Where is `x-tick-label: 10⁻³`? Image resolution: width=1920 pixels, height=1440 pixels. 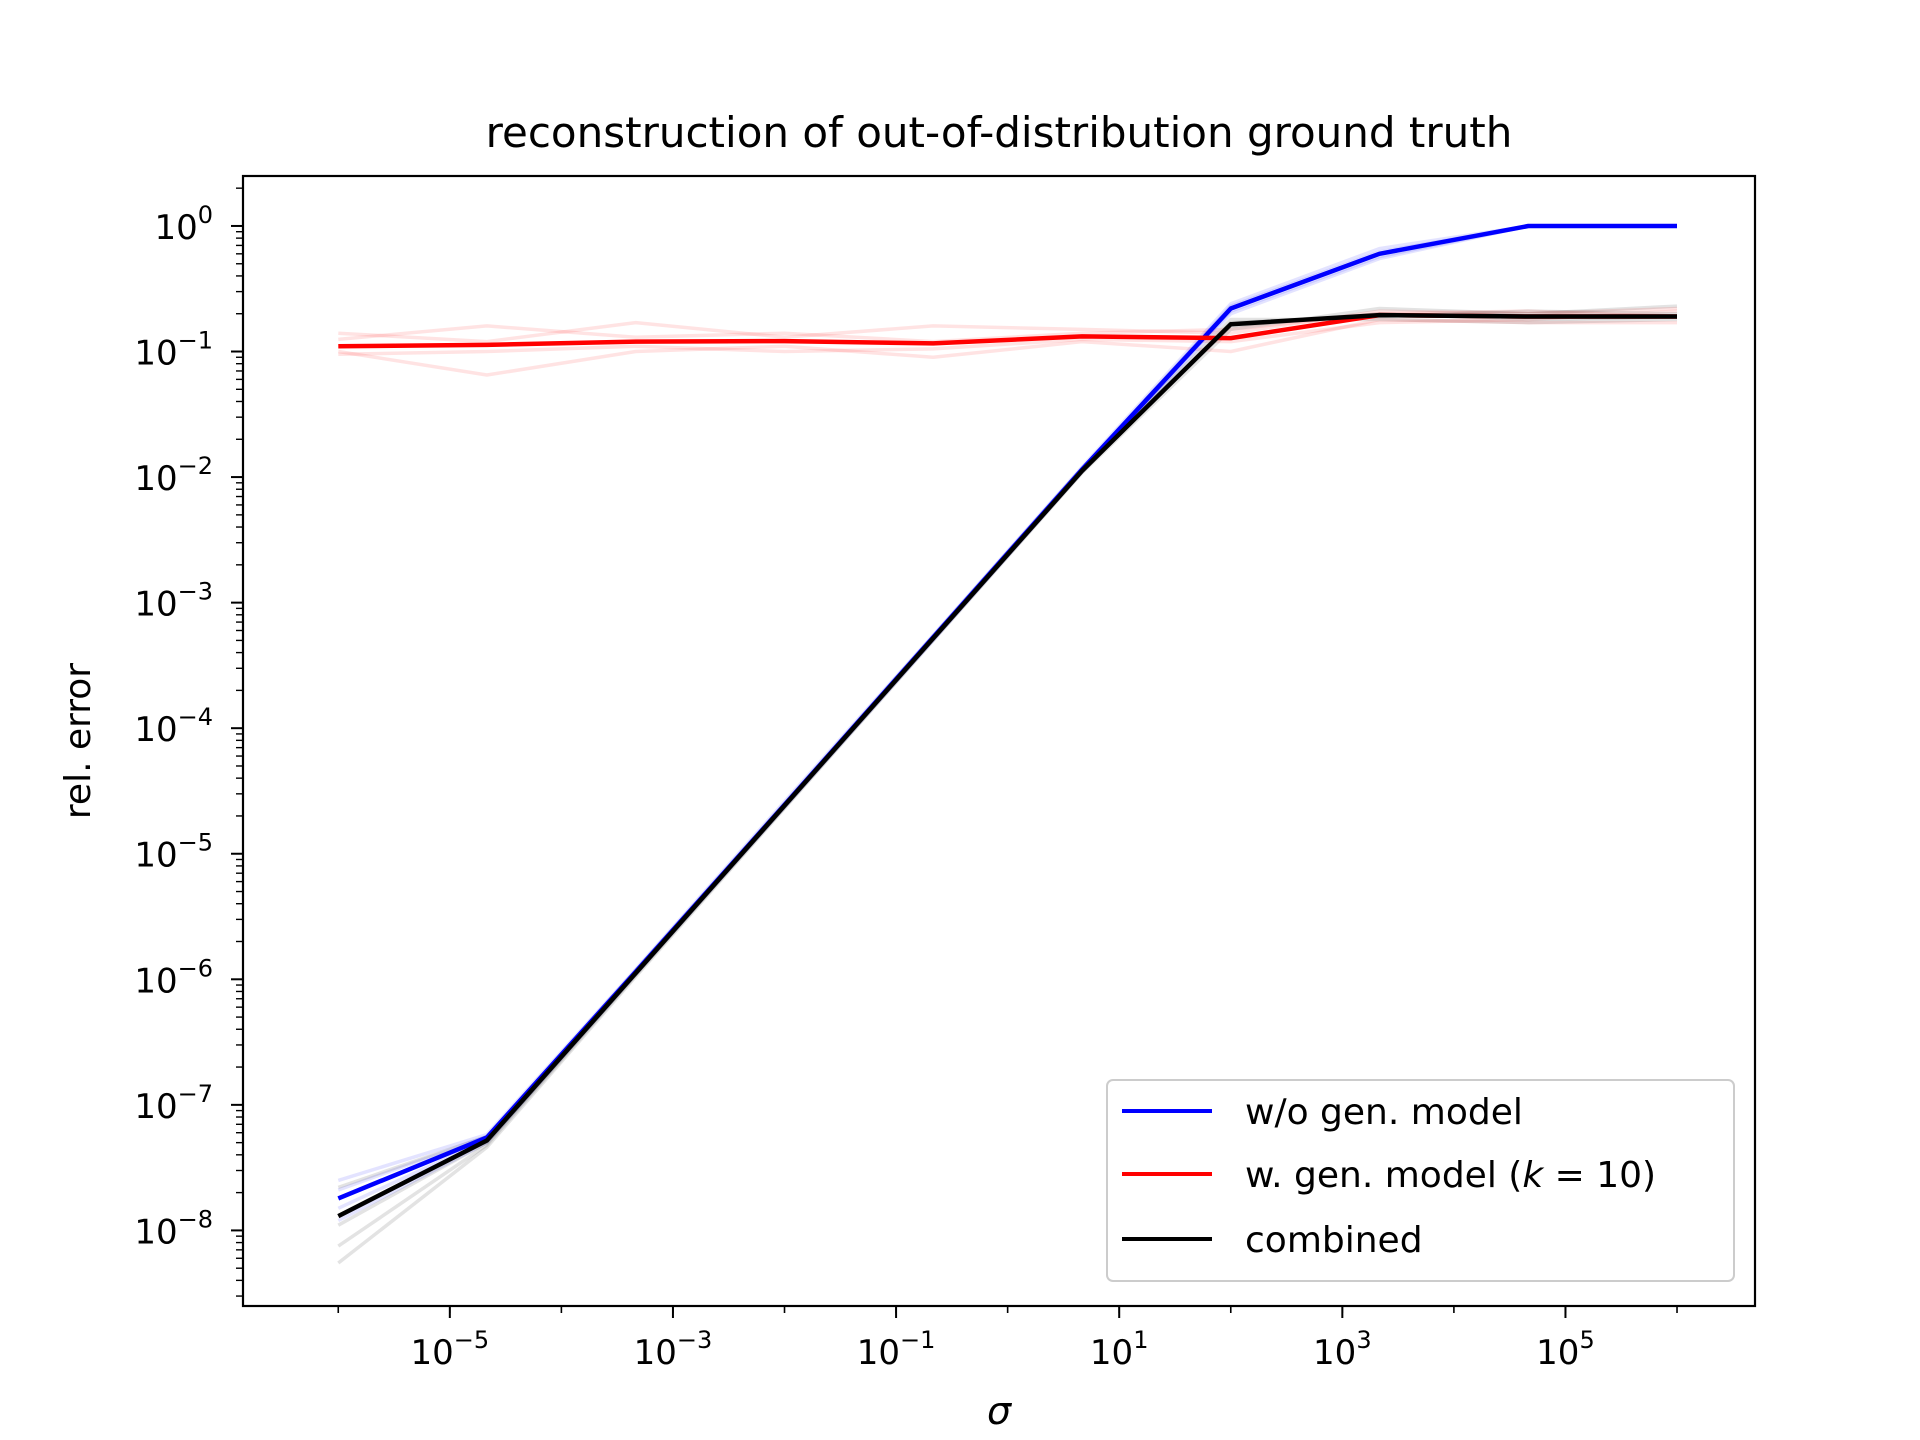 x-tick-label: 10⁻³ is located at coordinates (673, 1349).